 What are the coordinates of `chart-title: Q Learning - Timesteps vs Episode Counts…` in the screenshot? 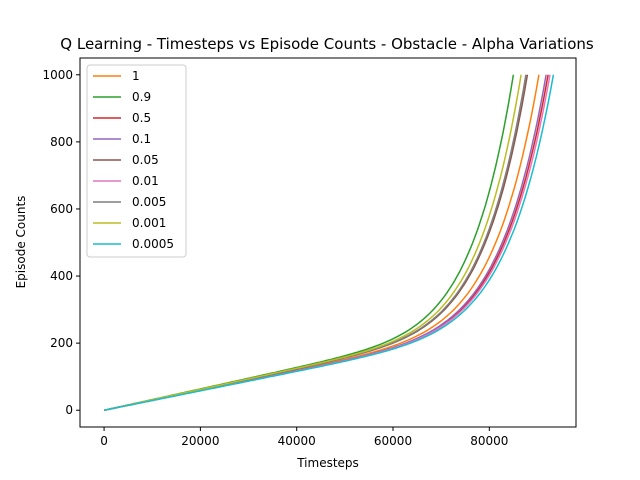 It's located at (327, 44).